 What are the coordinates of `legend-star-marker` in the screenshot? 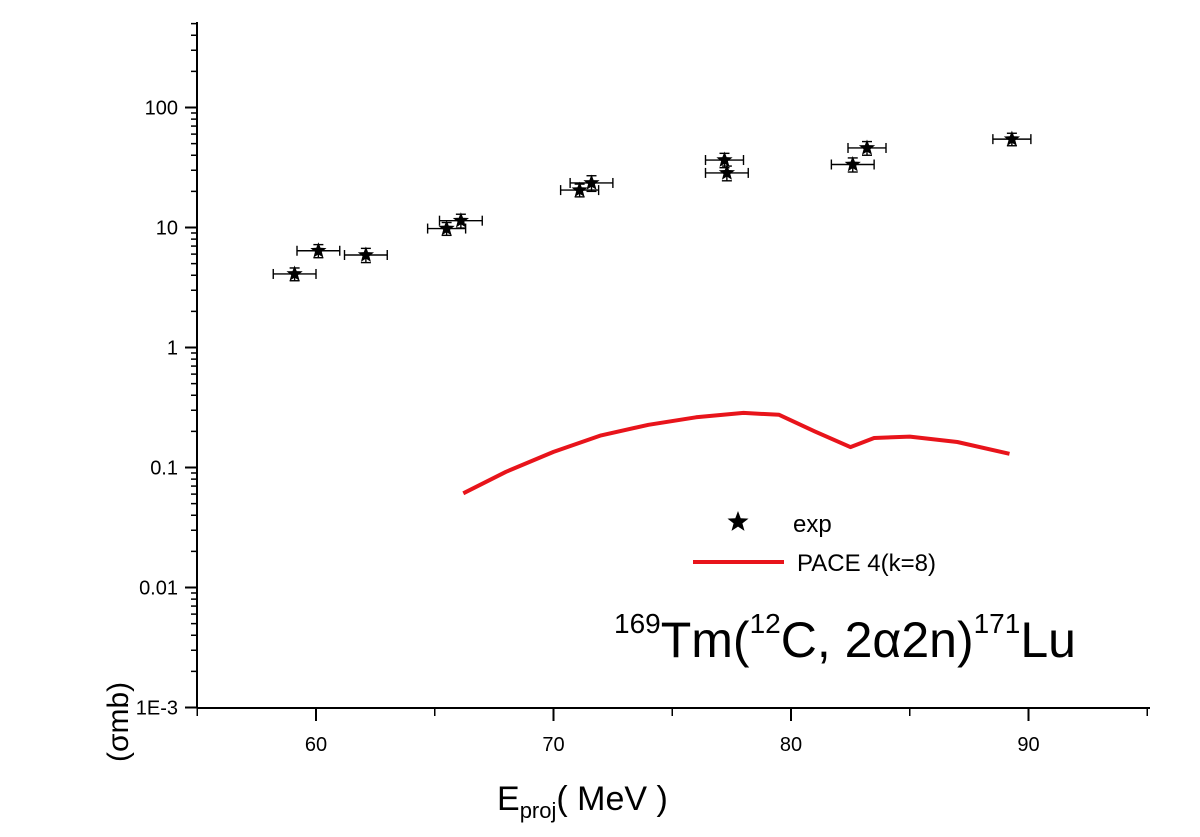 It's located at (738, 521).